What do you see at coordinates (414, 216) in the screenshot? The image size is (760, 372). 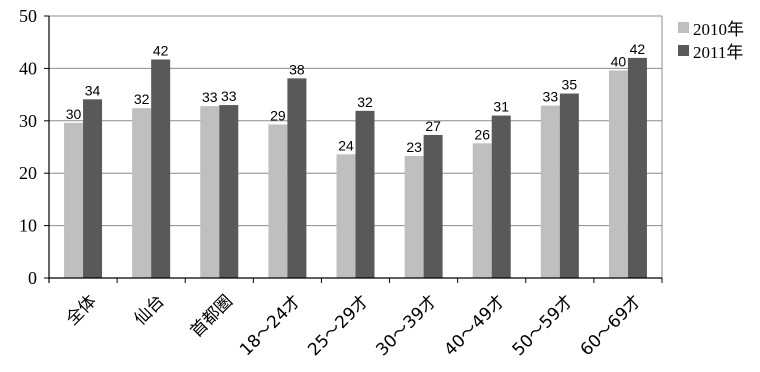 I see `bar-2010年-5` at bounding box center [414, 216].